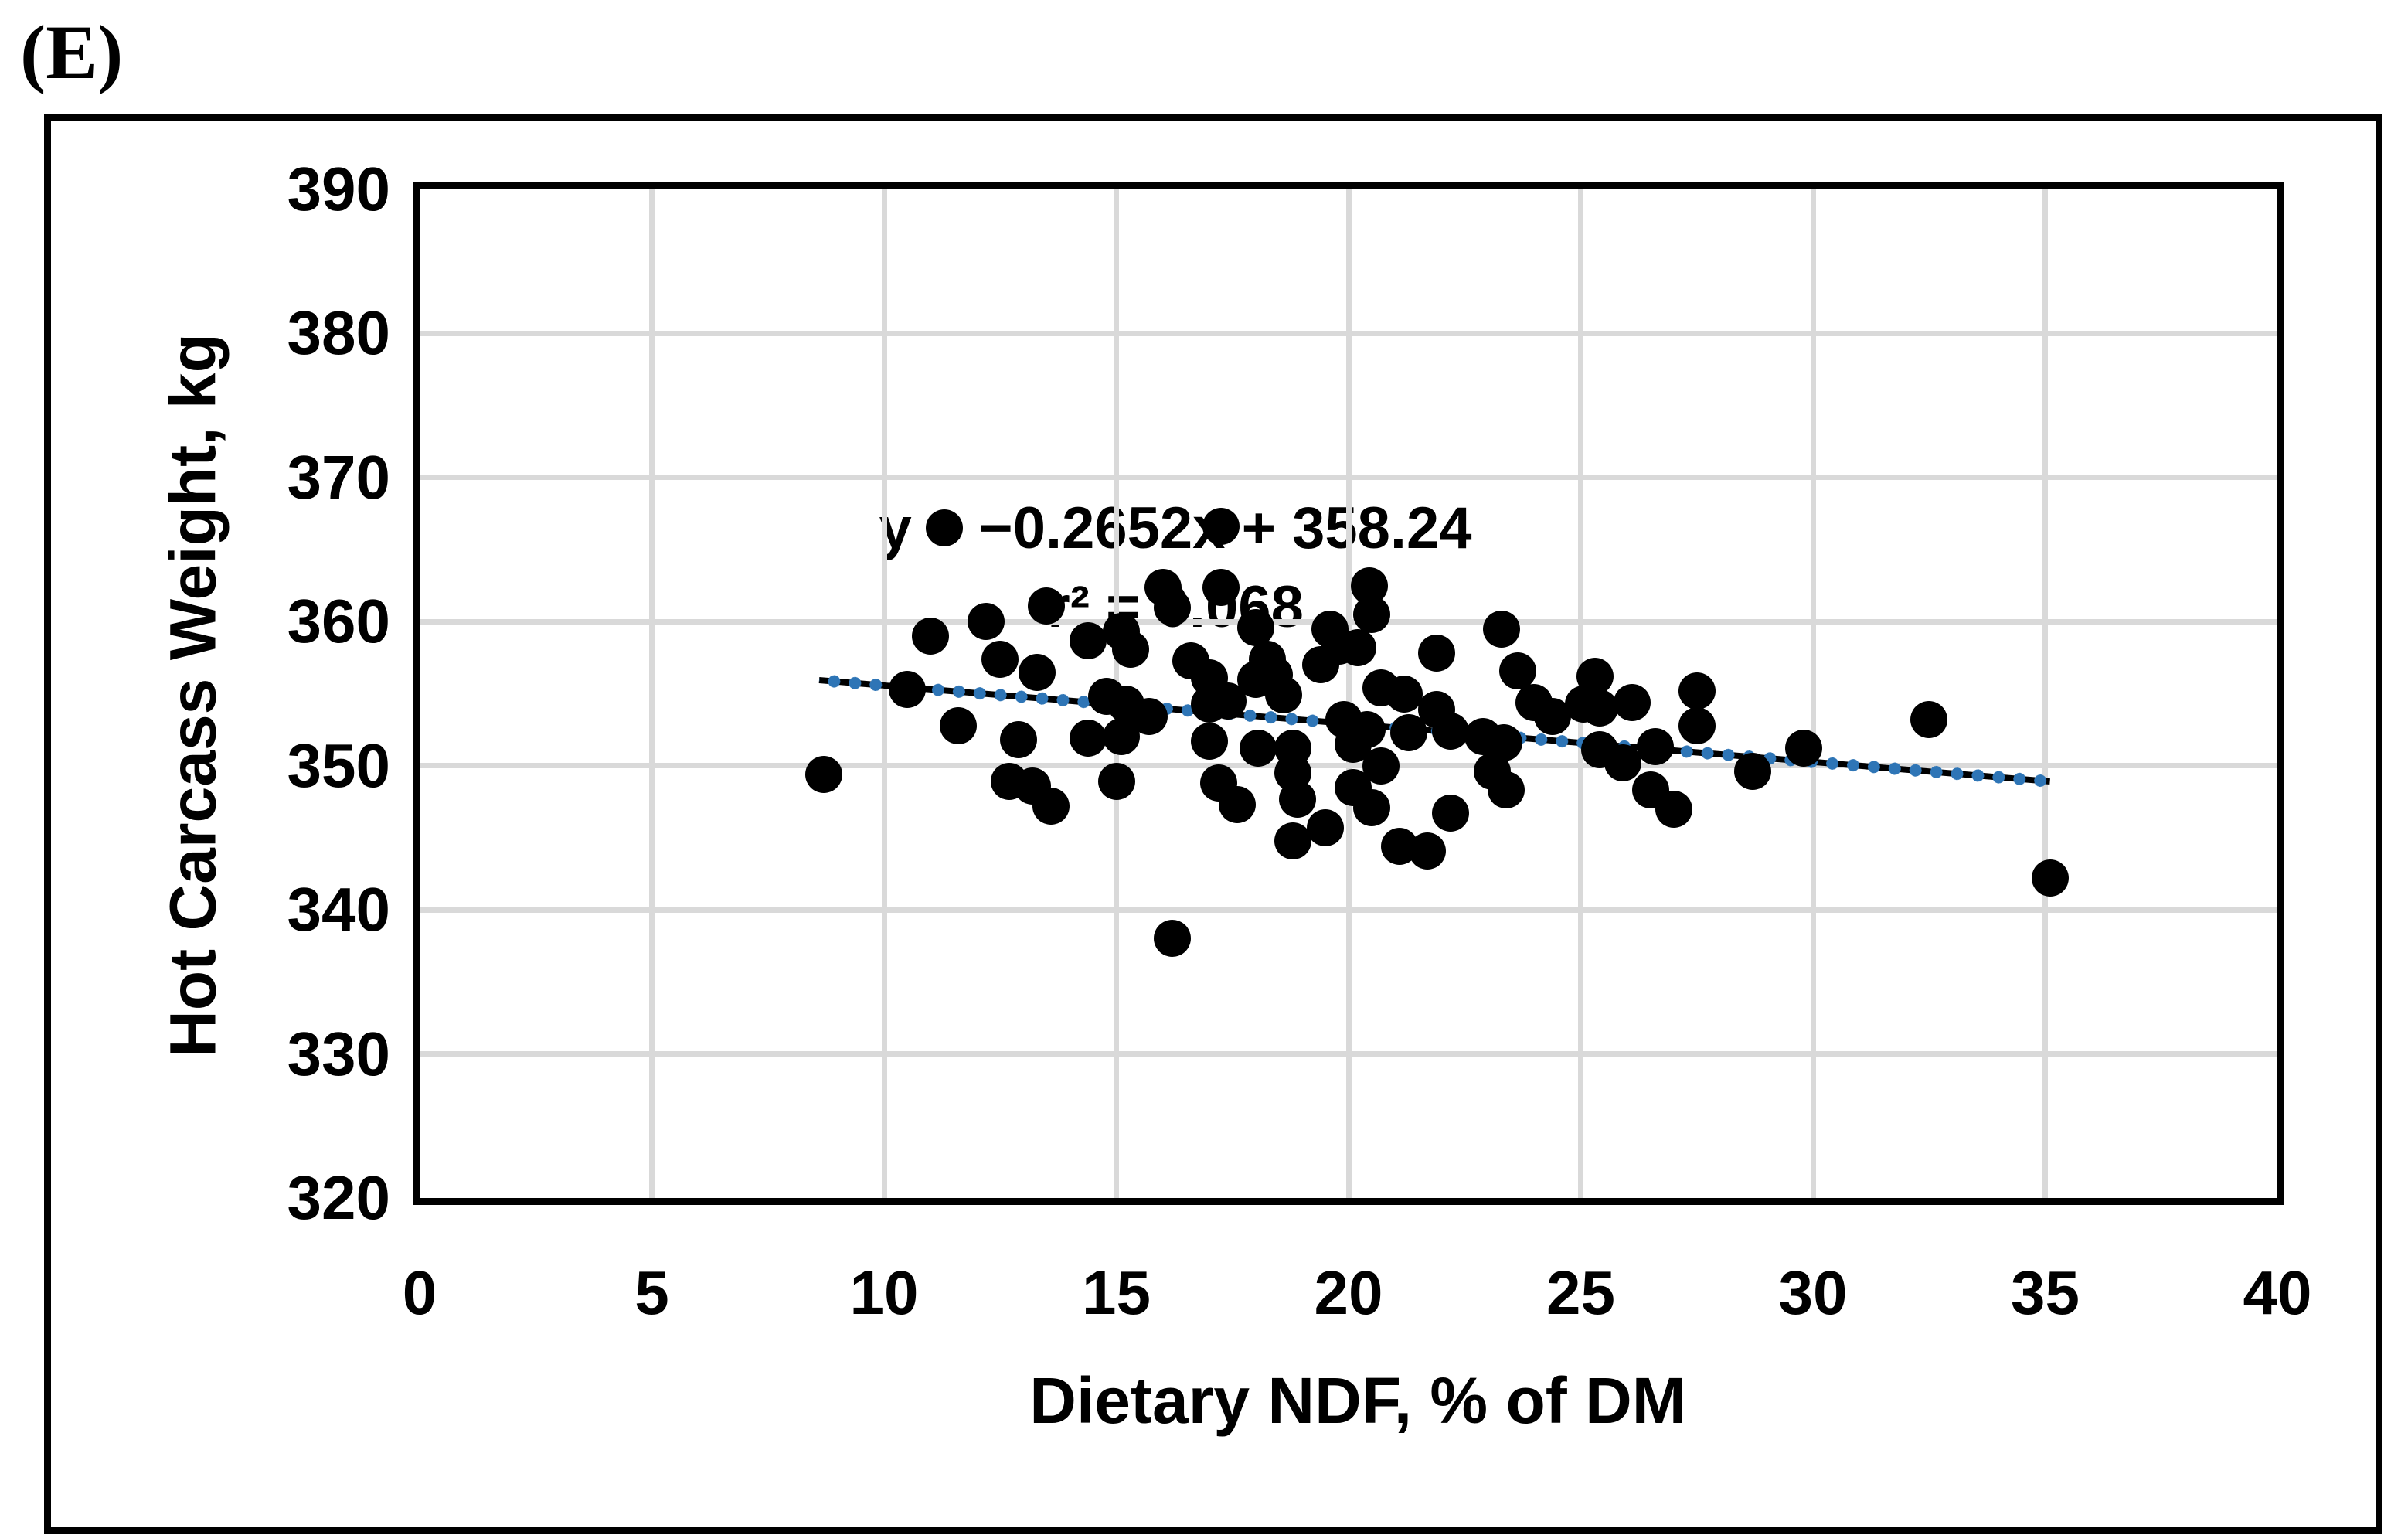 This screenshot has width=2408, height=1535. I want to click on x-tick-label: 30, so click(1813, 1292).